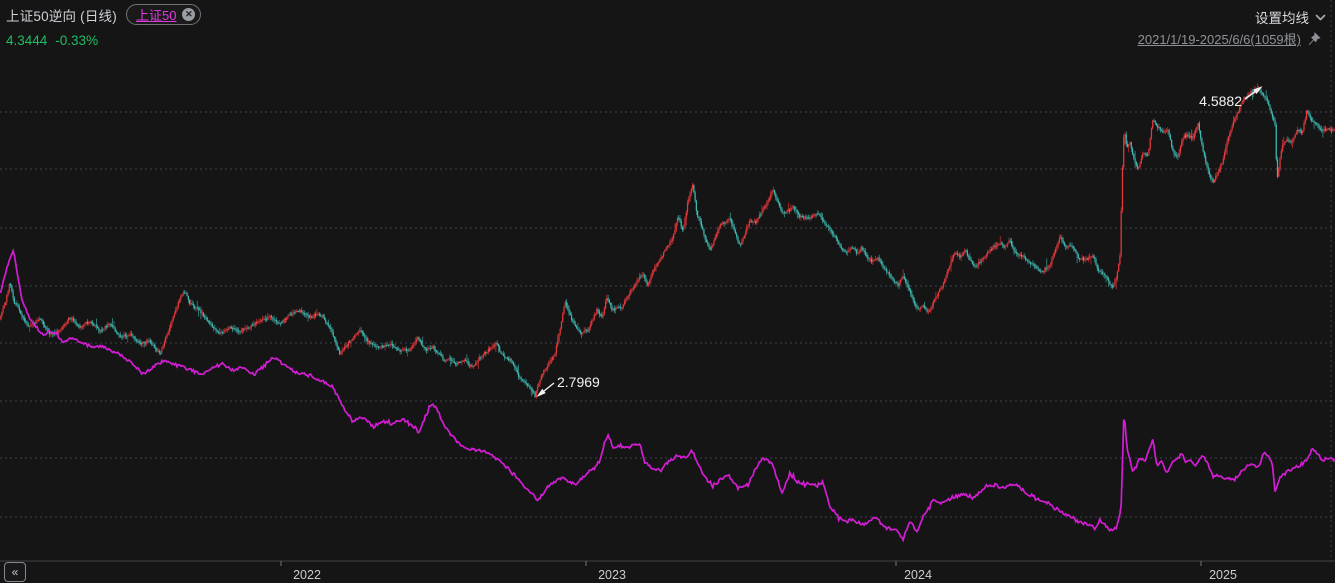  I want to click on date-range-row: 2021/1/19-2025/6/6(1059根), so click(1230, 38).